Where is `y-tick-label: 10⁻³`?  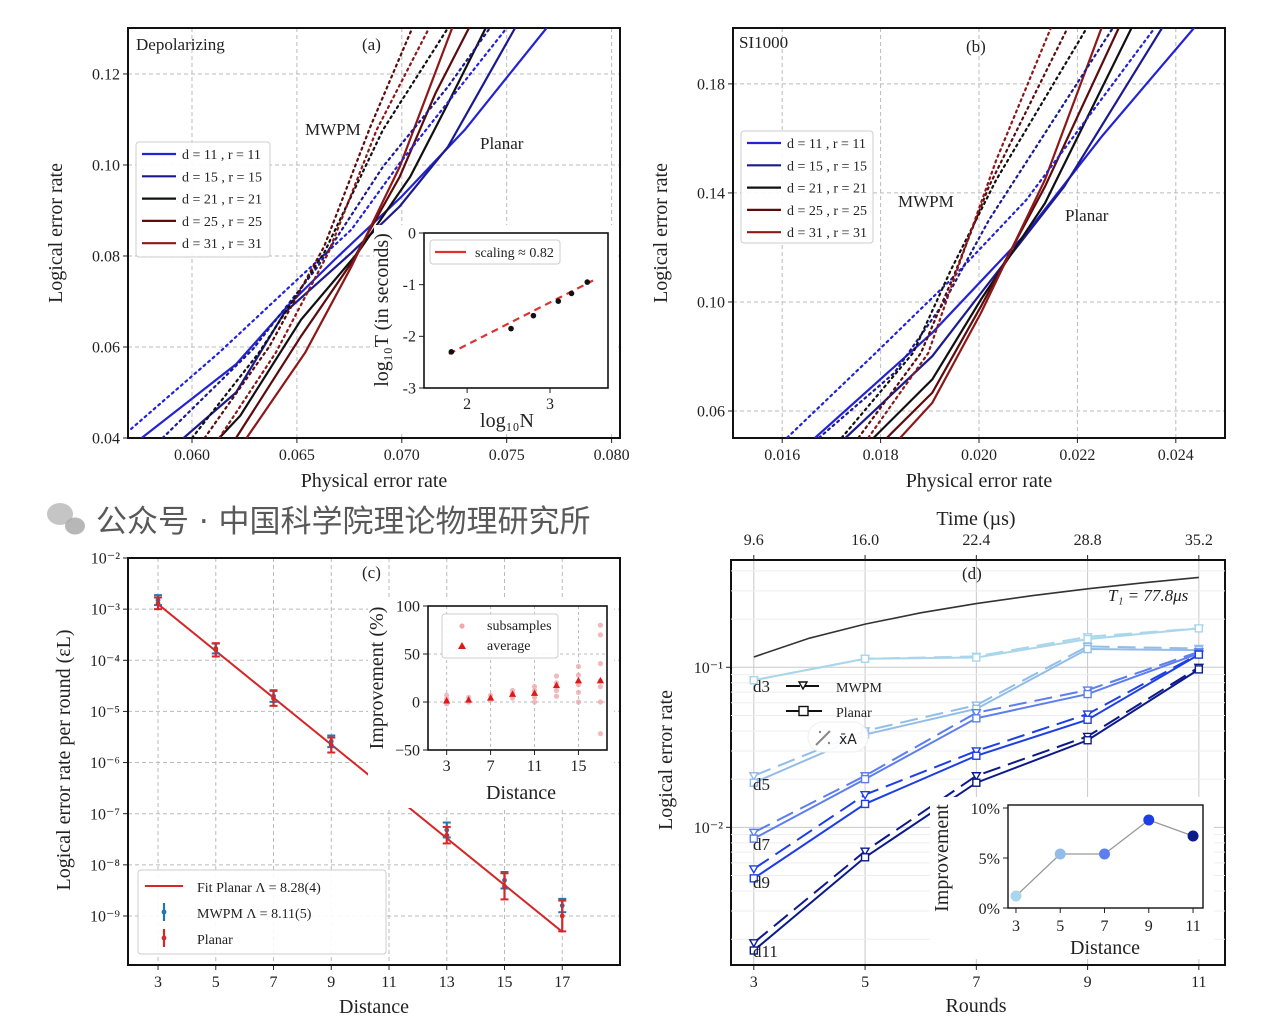 y-tick-label: 10⁻³ is located at coordinates (105, 610).